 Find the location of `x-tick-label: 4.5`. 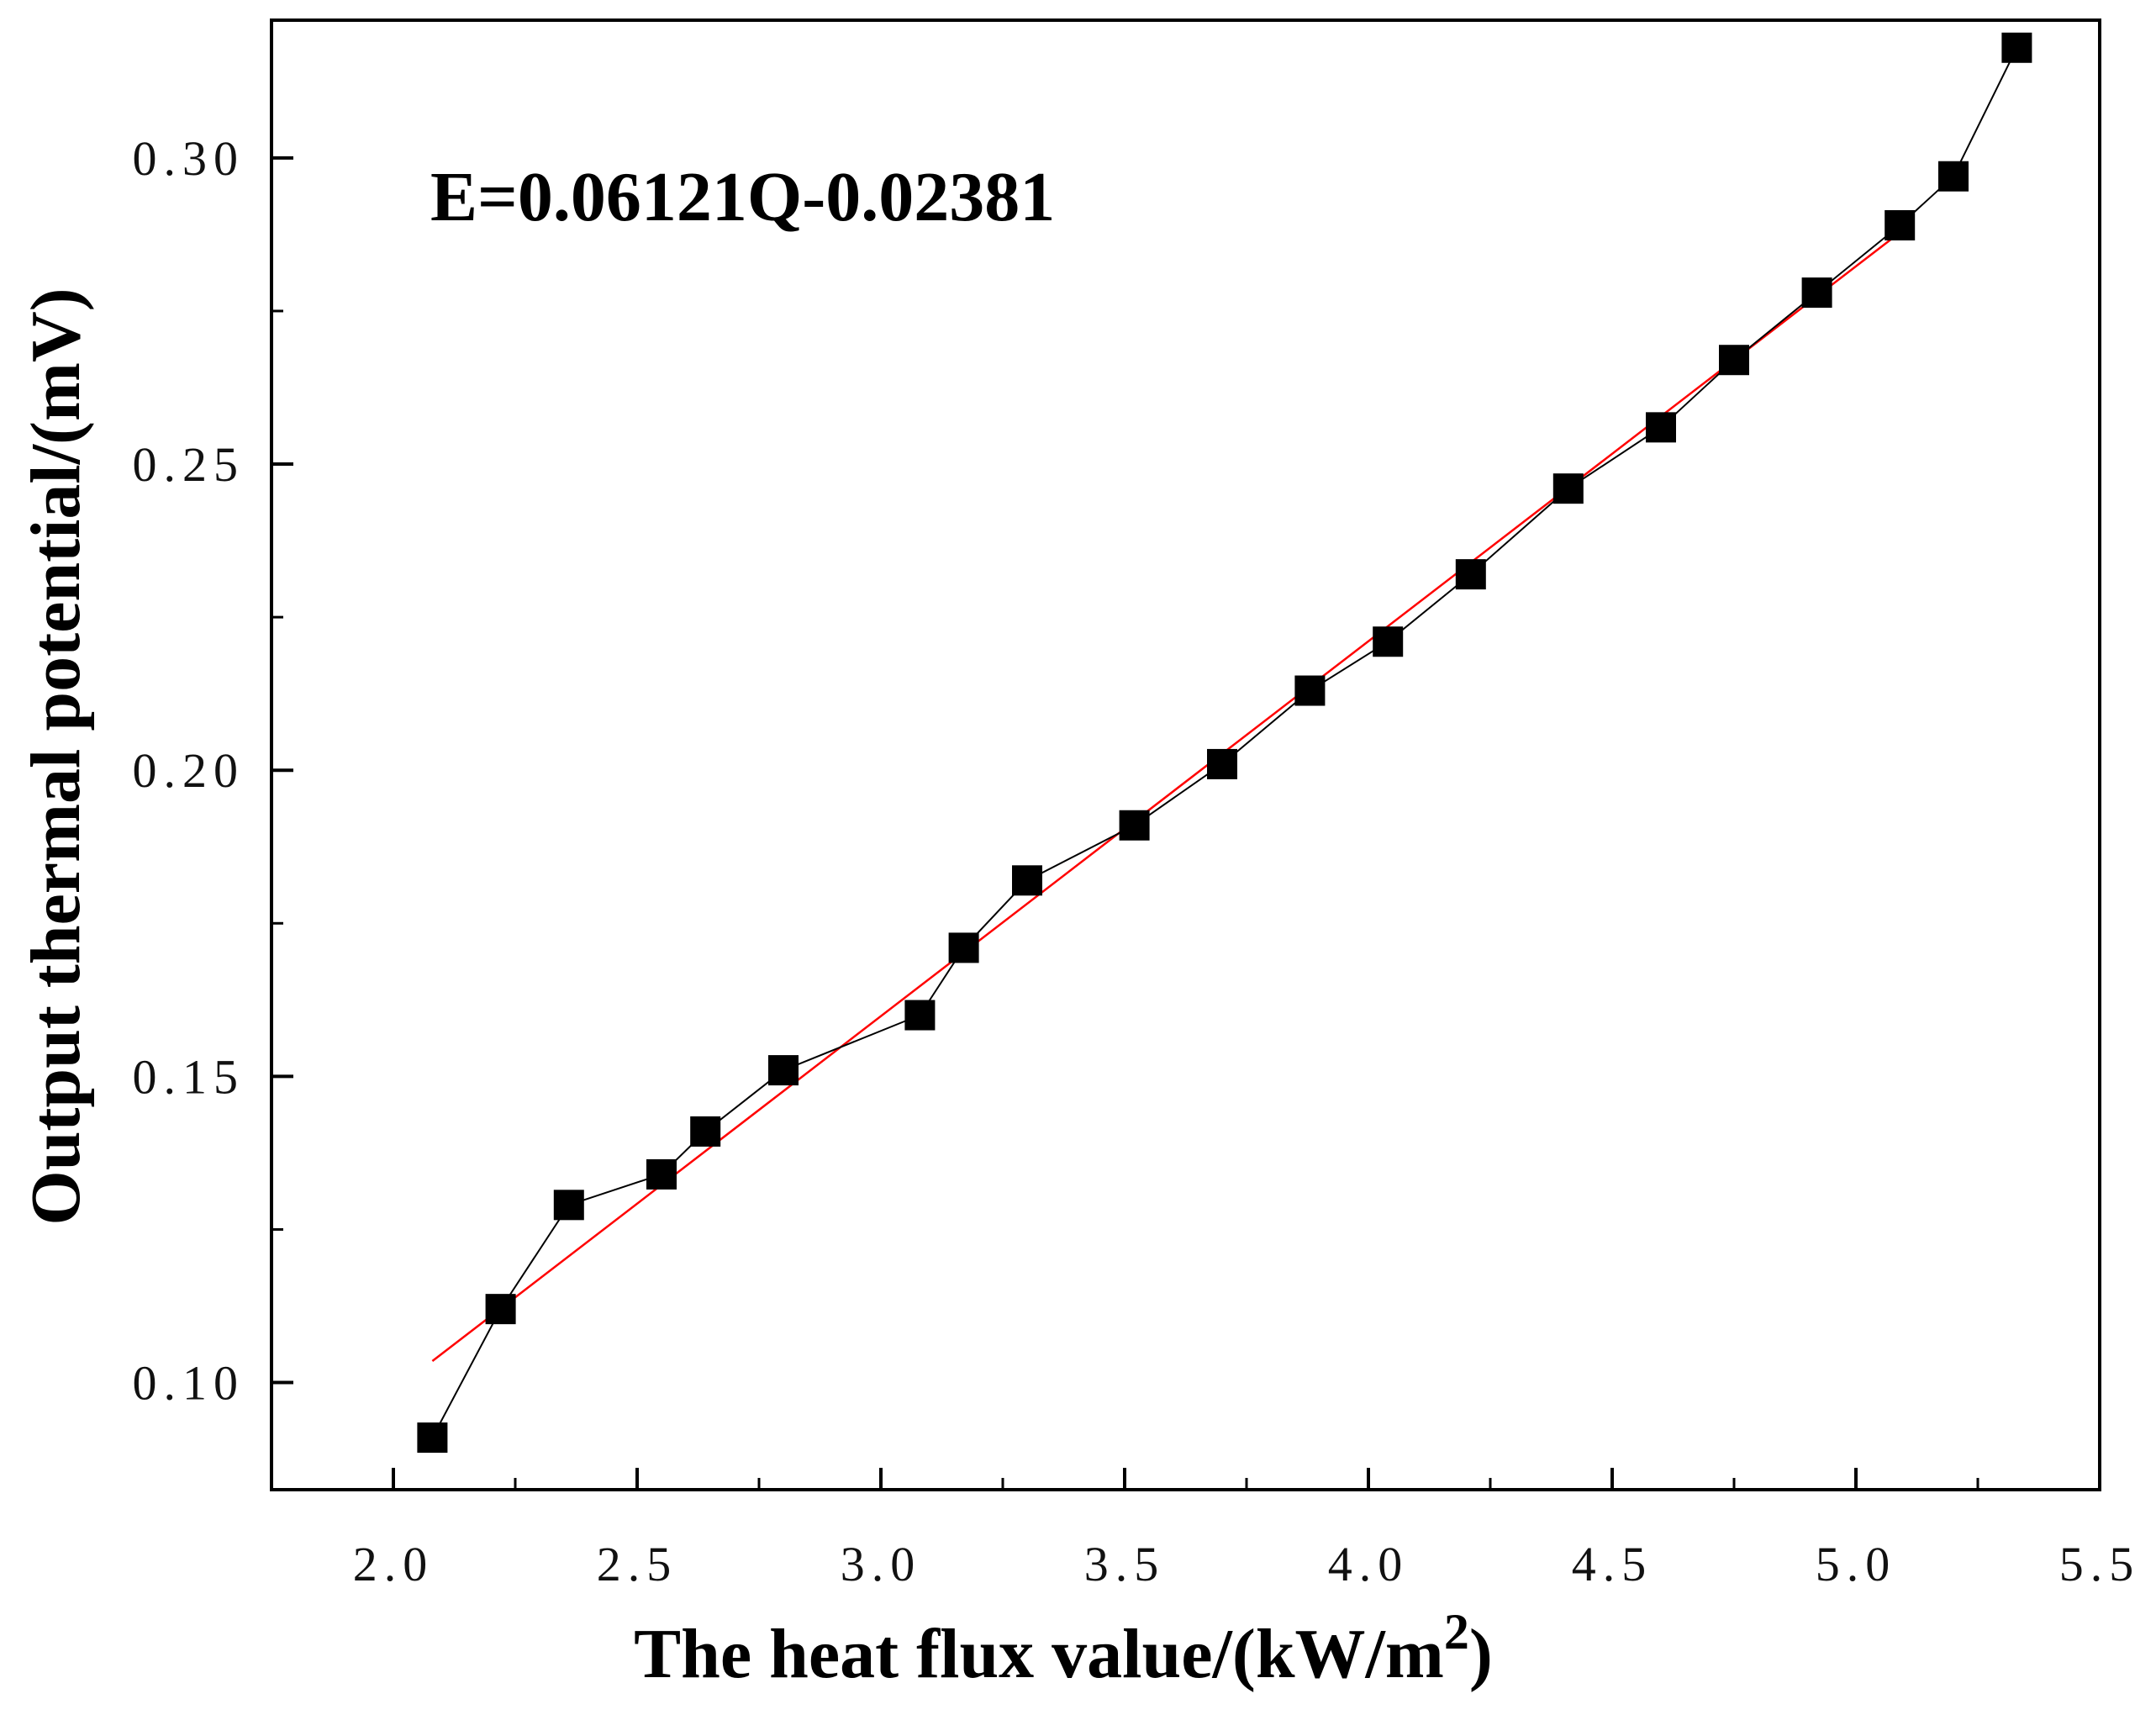

x-tick-label: 4.5 is located at coordinates (1612, 1564).